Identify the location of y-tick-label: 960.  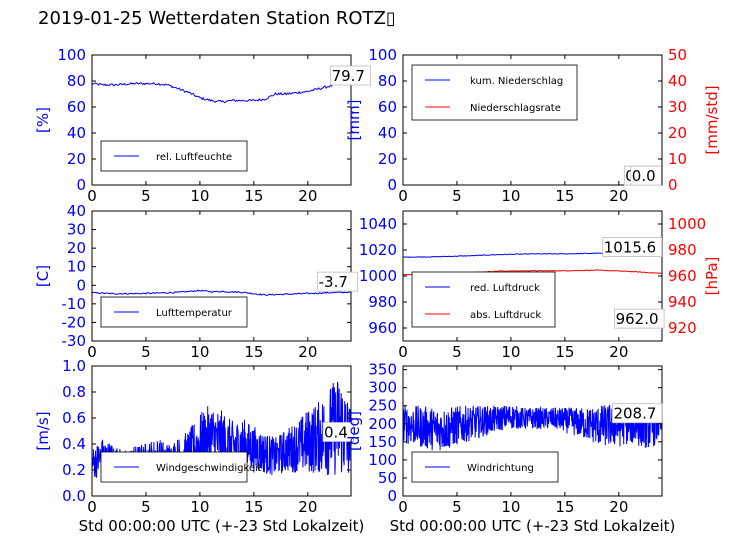
(382, 328).